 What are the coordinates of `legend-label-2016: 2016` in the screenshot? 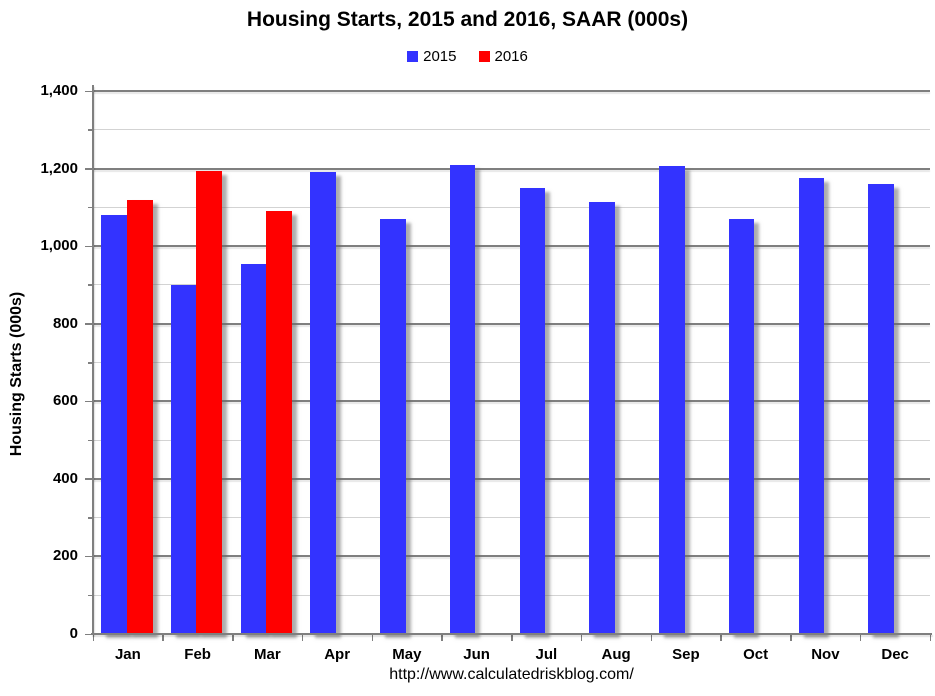 It's located at (511, 56).